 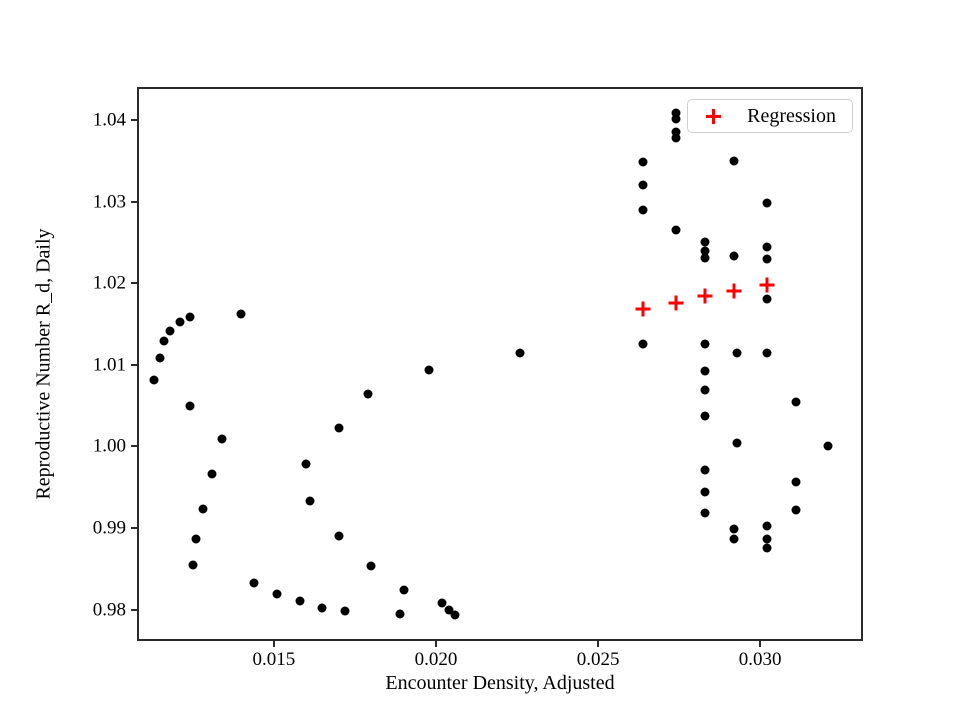 I want to click on regression-plus-icon, so click(x=714, y=116).